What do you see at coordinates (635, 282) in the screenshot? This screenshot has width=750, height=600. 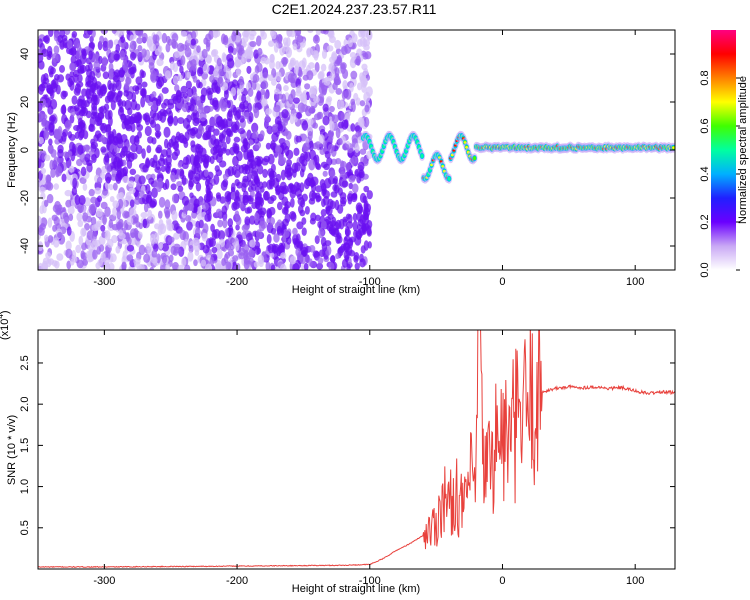 I see `spectrogram-x-tick-label: 100` at bounding box center [635, 282].